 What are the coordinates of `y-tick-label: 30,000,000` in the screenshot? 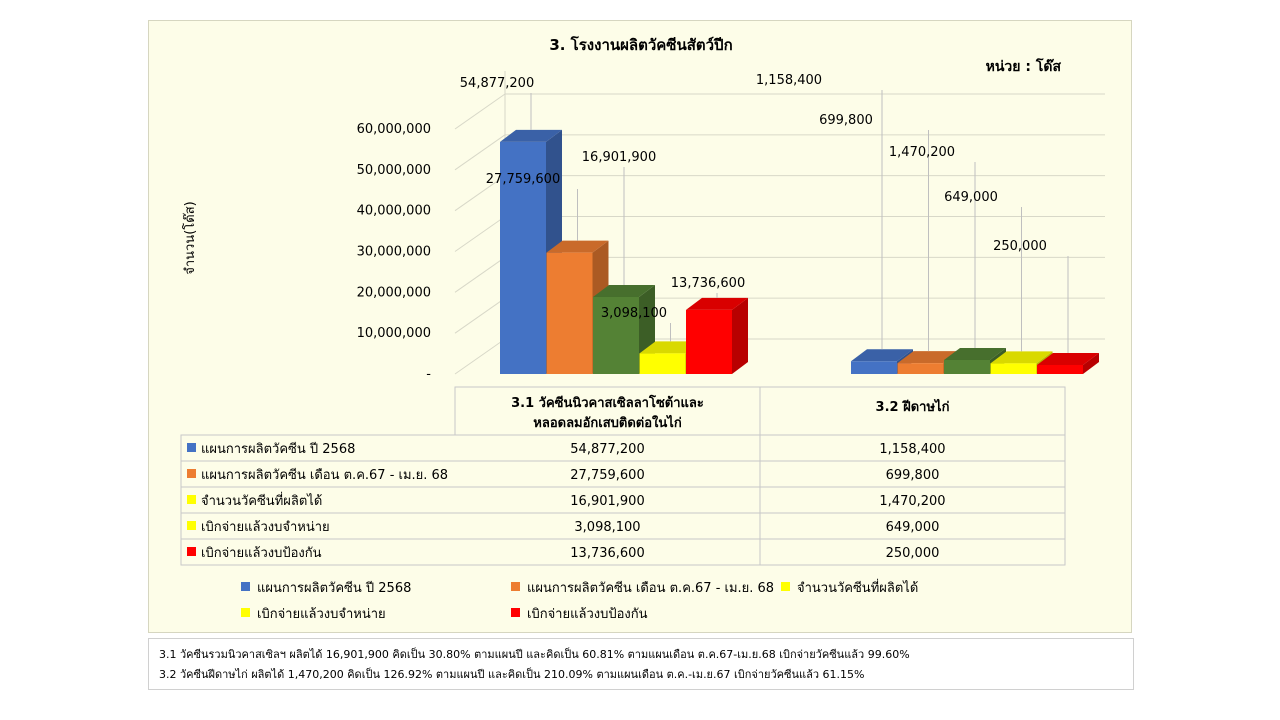 It's located at (394, 252).